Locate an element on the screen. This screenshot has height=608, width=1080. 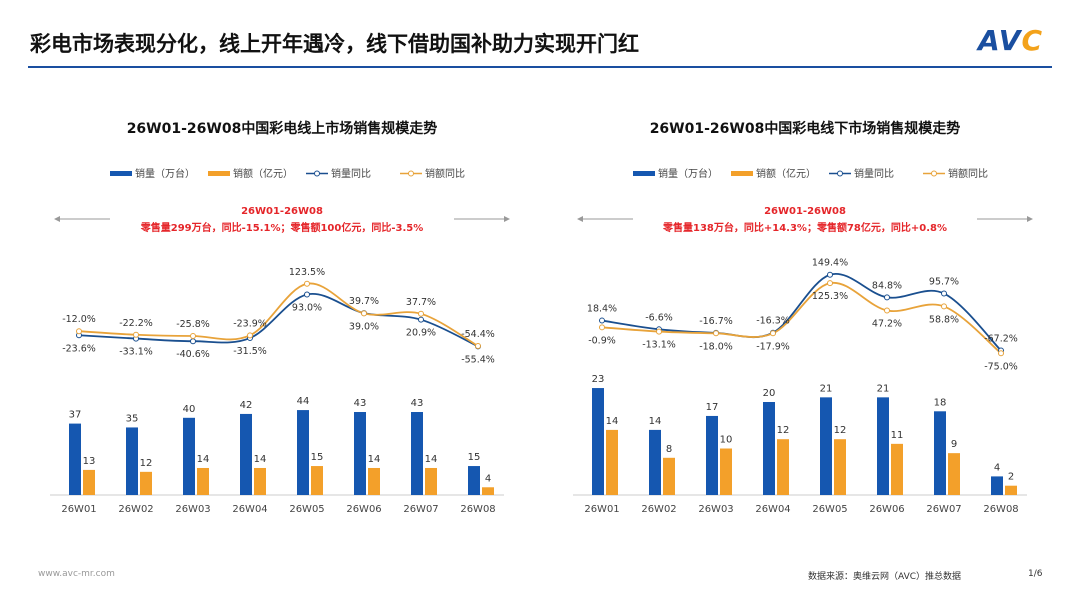
sales-label: 15 is located at coordinates (317, 457).